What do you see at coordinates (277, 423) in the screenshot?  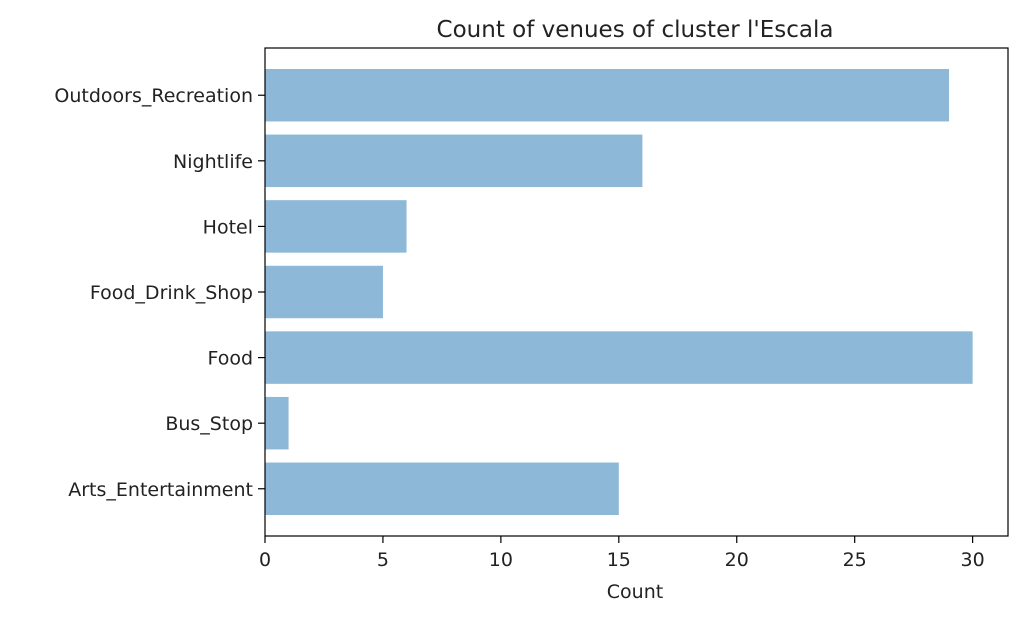 I see `bar-bus-stop` at bounding box center [277, 423].